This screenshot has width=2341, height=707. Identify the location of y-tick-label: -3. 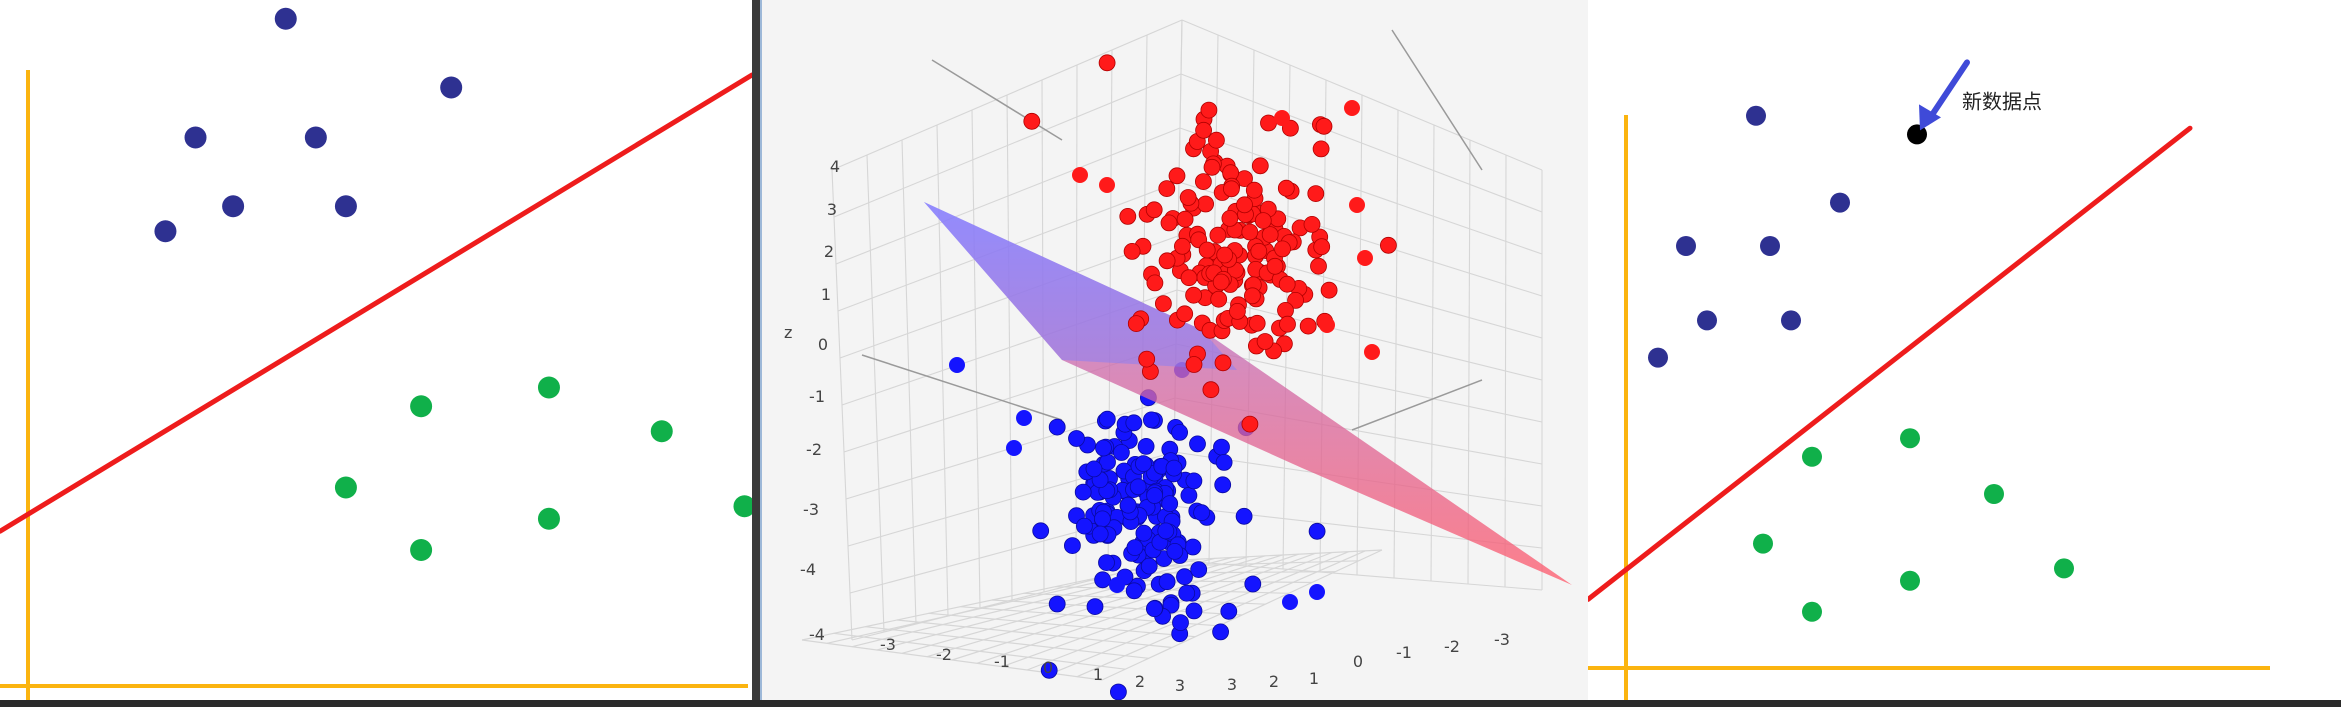
(1502, 639).